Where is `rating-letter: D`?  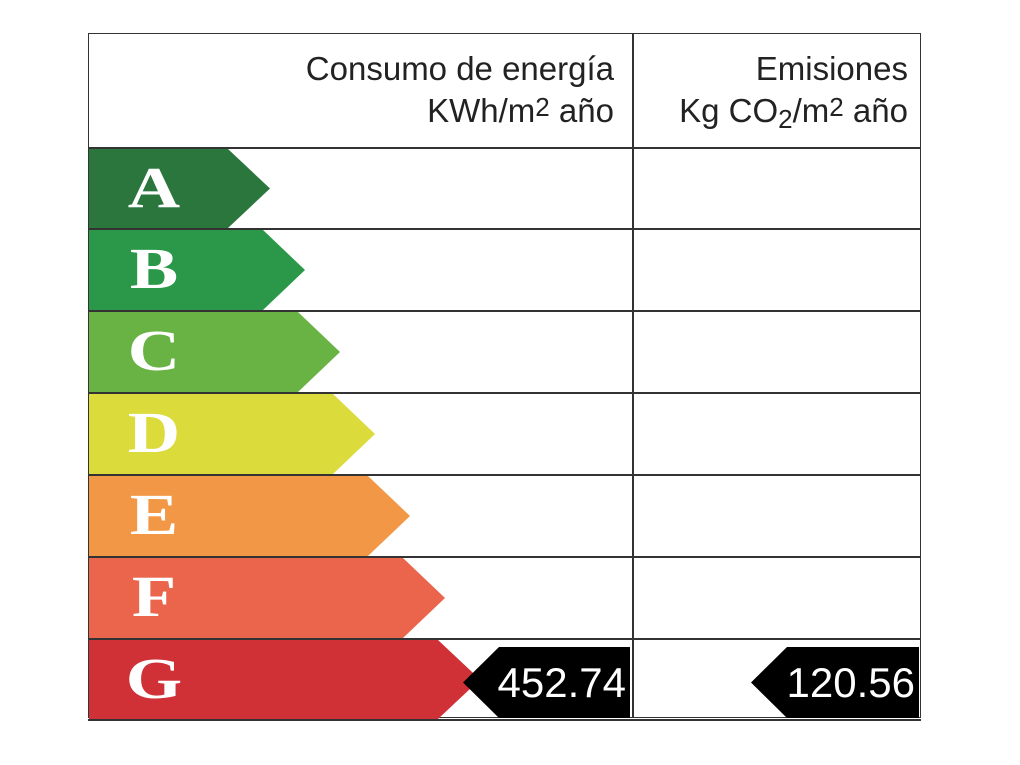 rating-letter: D is located at coordinates (154, 432).